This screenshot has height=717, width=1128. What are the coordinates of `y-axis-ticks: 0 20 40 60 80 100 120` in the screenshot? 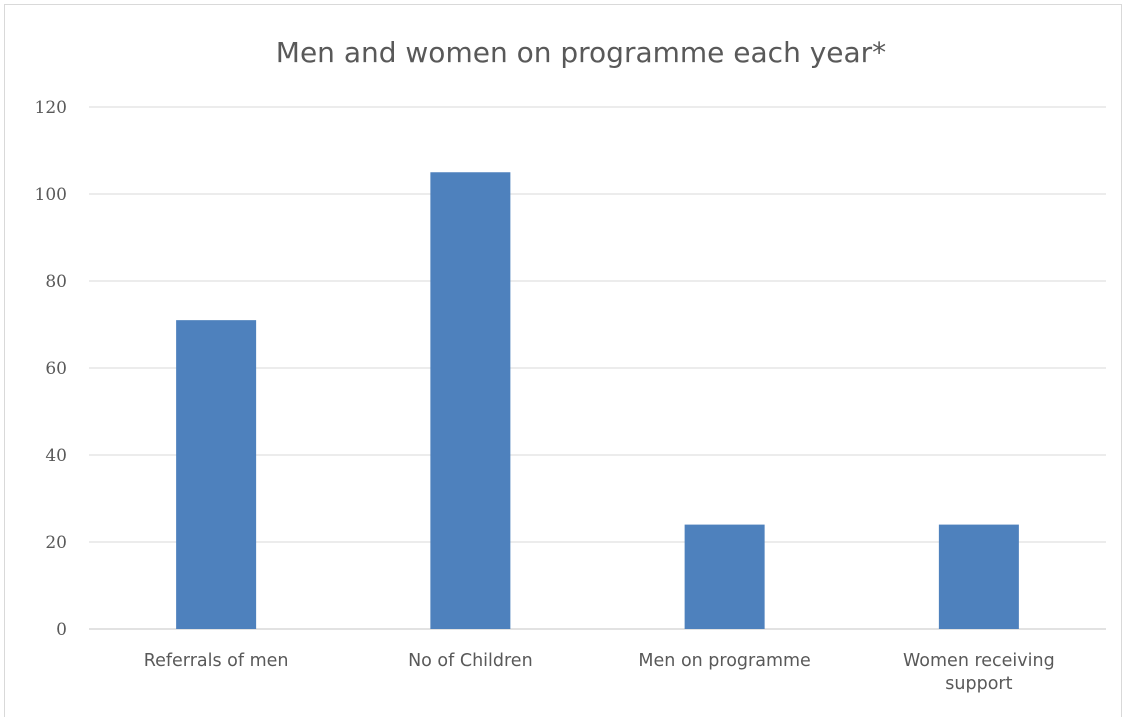 It's located at (51, 369).